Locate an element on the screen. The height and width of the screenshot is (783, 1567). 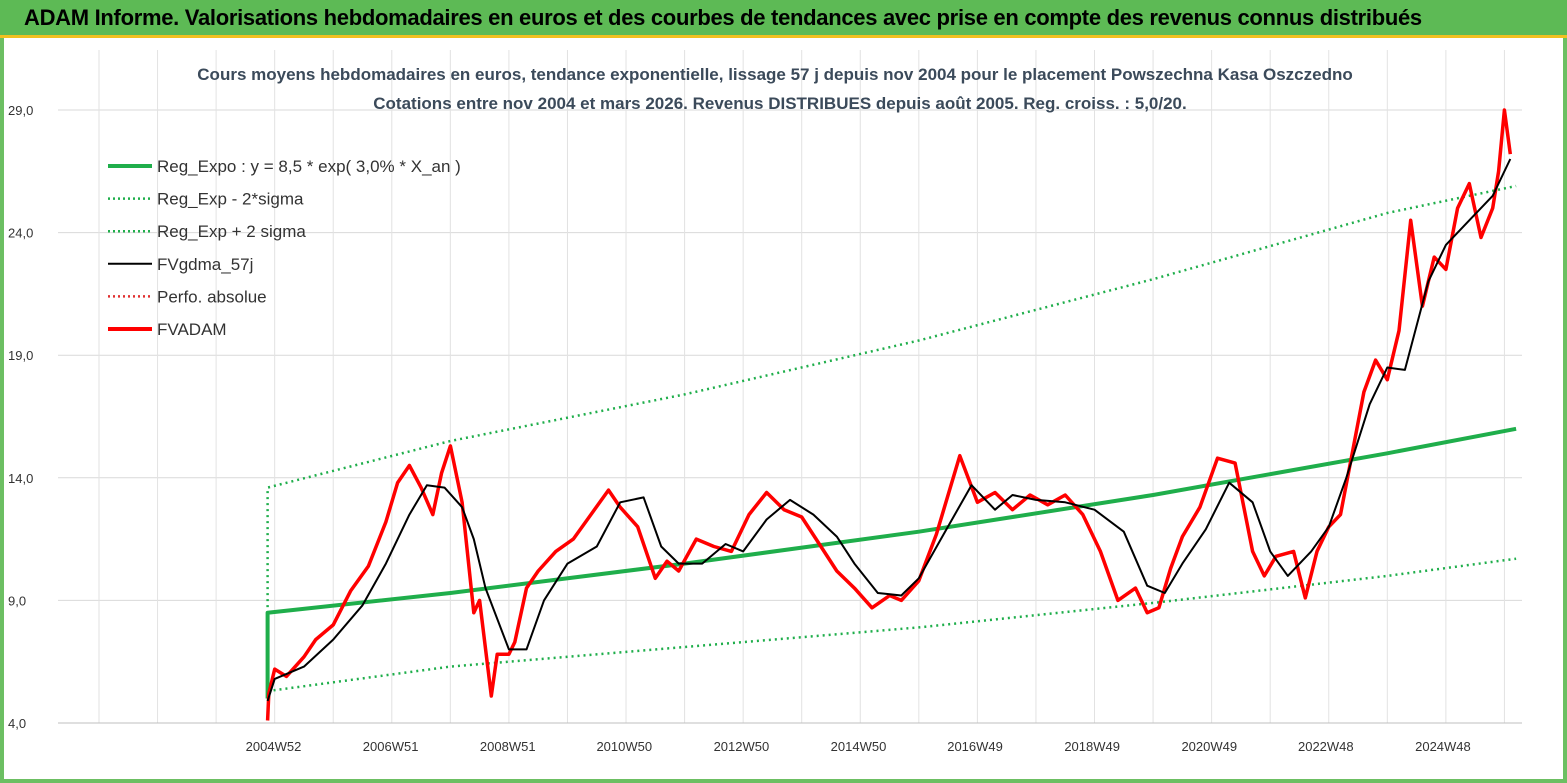
x-tick-label: 2012W50 is located at coordinates (742, 746).